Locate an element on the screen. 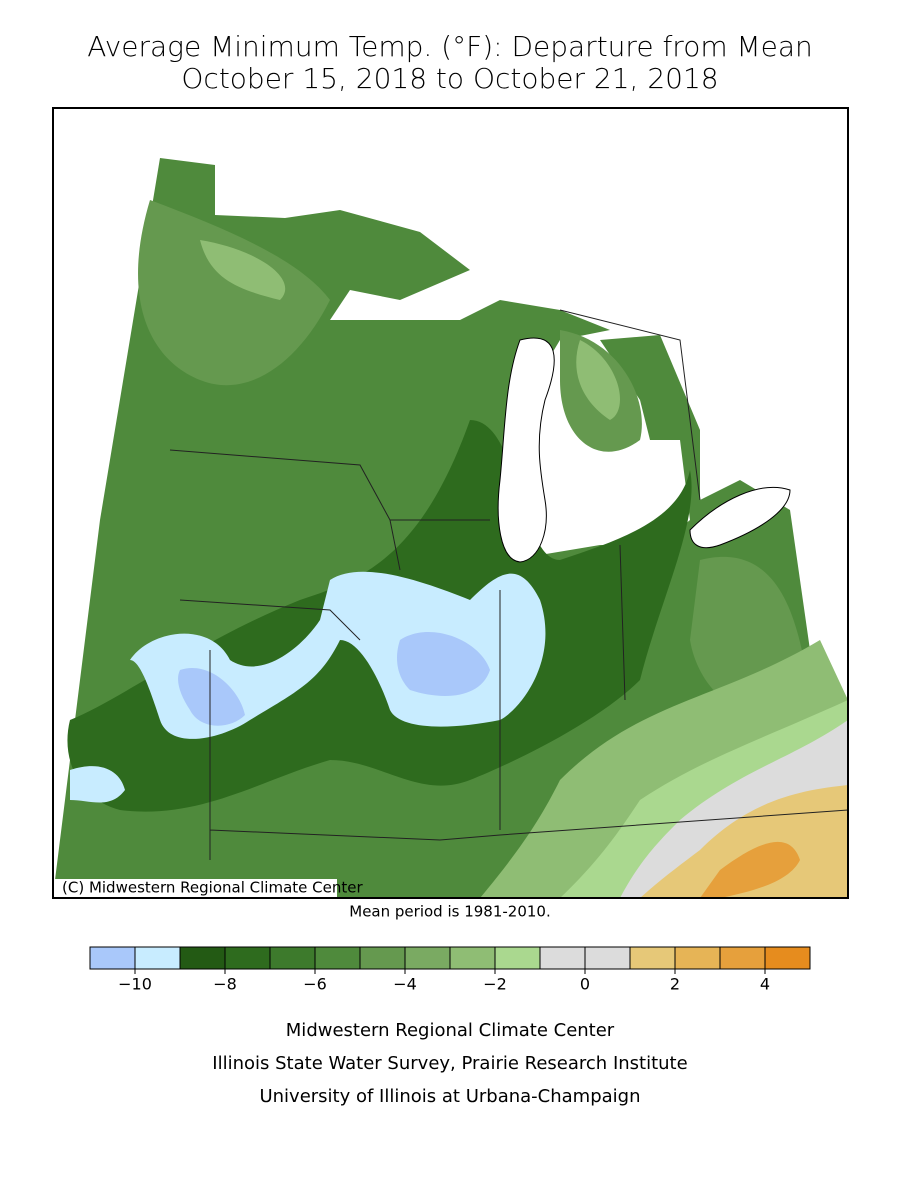  gray-zone is located at coordinates (734, 809).